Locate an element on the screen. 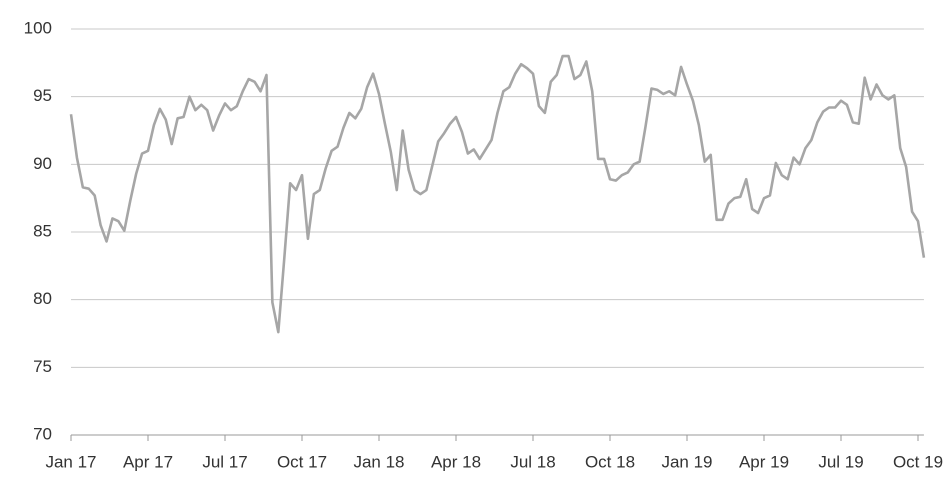  y-tick-label: 70 is located at coordinates (42, 433).